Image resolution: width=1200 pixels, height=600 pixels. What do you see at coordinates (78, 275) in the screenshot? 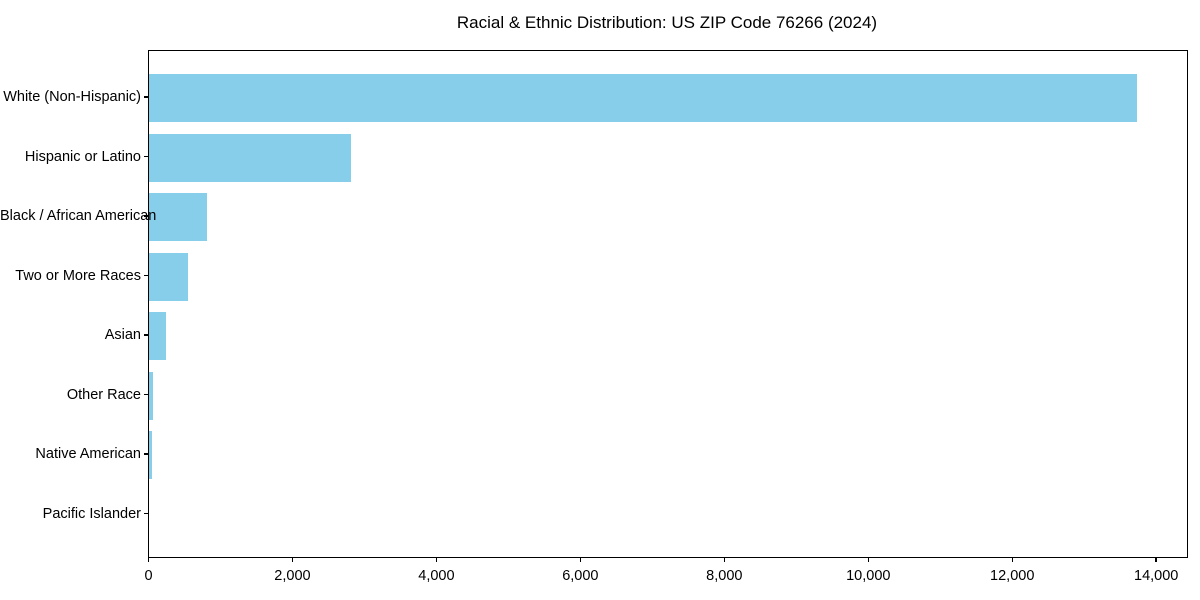
I see `y-tick-label: Two or More Races` at bounding box center [78, 275].